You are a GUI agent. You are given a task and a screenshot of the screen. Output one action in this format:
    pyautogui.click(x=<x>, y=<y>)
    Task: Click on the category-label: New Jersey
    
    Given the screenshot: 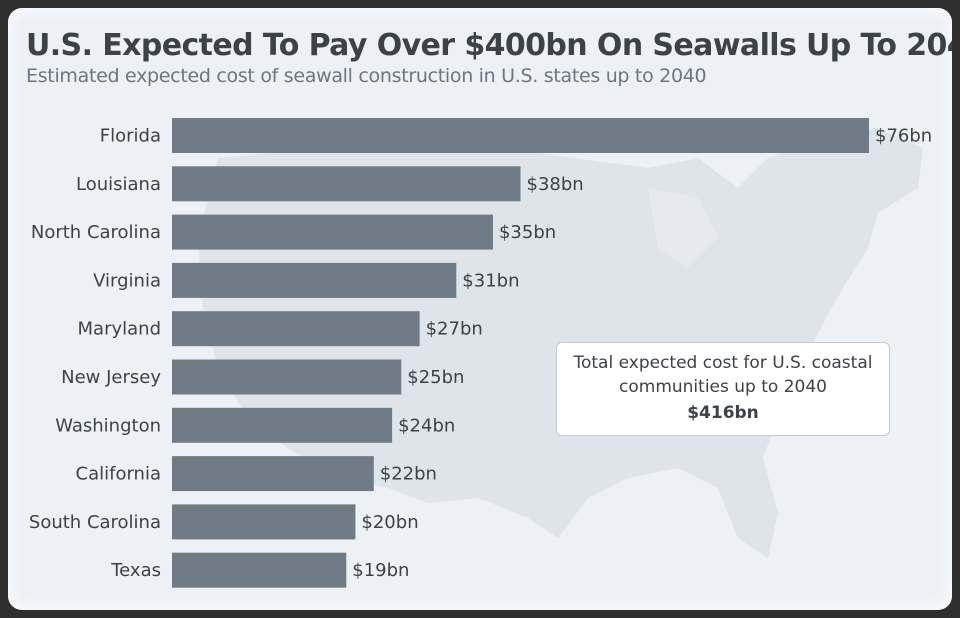 What is the action you would take?
    pyautogui.click(x=111, y=377)
    